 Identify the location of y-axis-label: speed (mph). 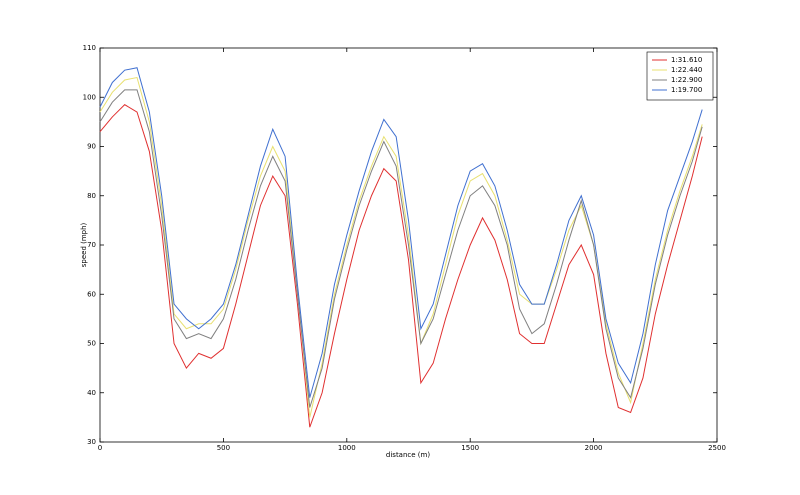
(84, 244).